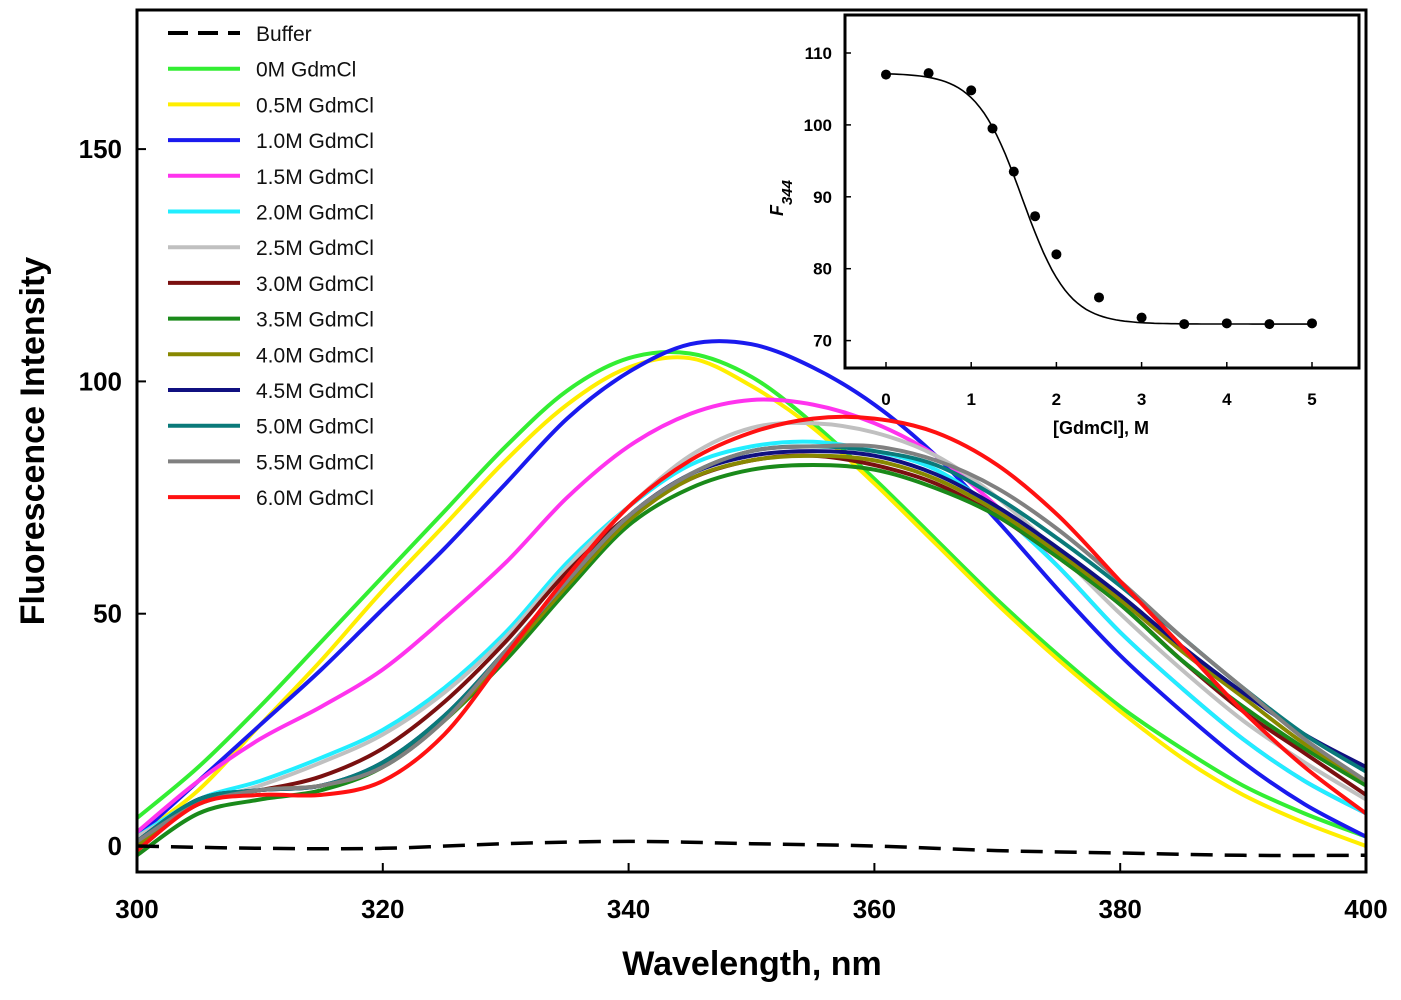  I want to click on inset-fit-curve, so click(1098, 199).